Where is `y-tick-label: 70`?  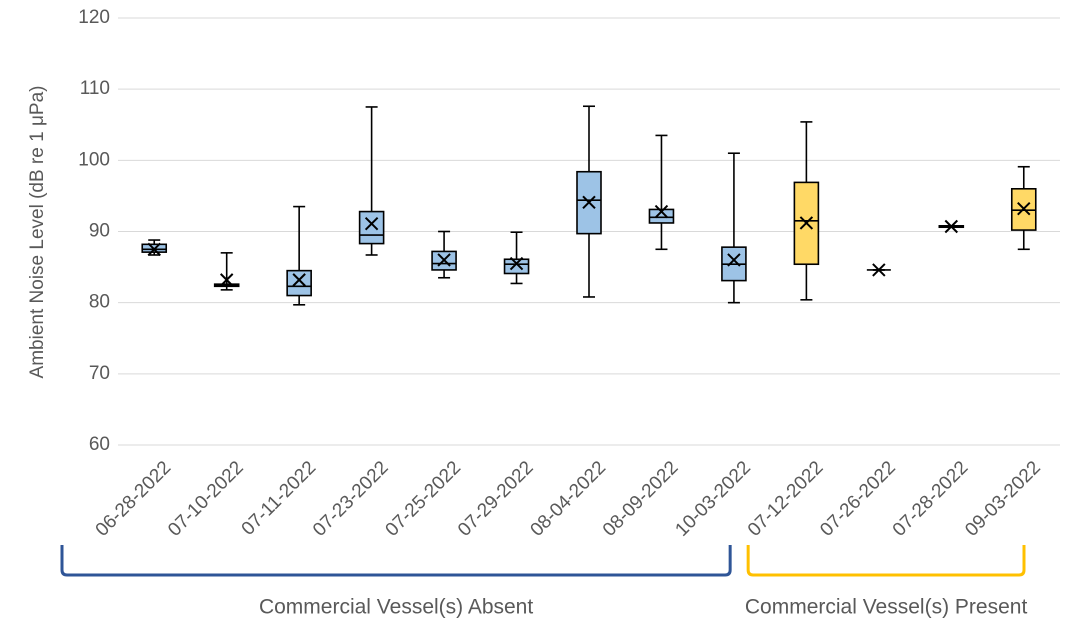
y-tick-label: 70 is located at coordinates (99, 373).